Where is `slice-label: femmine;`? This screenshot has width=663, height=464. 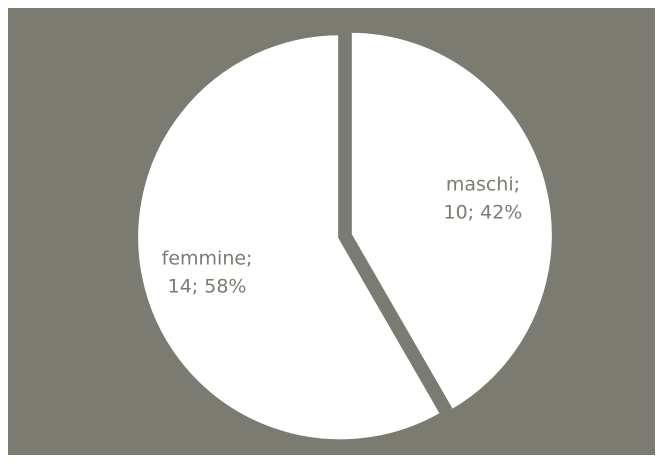
slice-label: femmine; is located at coordinates (207, 258).